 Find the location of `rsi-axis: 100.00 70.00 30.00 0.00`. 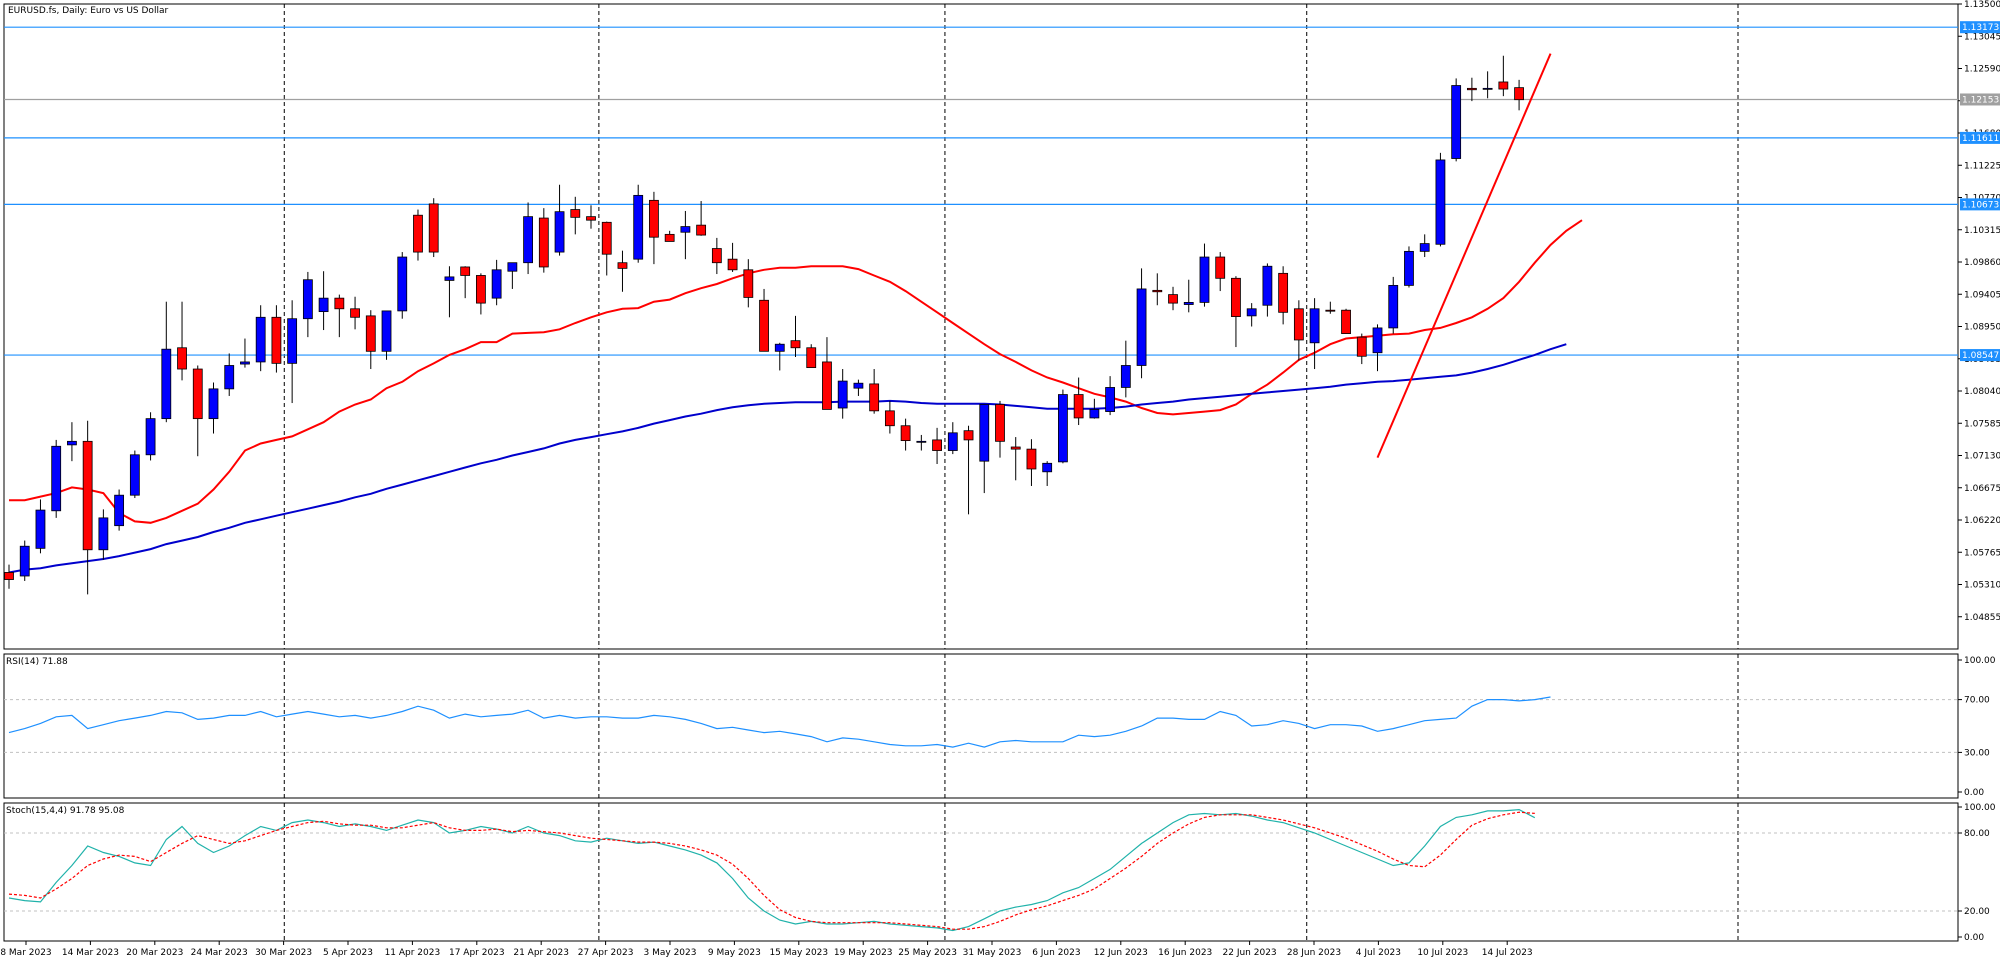

rsi-axis: 100.00 70.00 30.00 0.00 is located at coordinates (1977, 727).